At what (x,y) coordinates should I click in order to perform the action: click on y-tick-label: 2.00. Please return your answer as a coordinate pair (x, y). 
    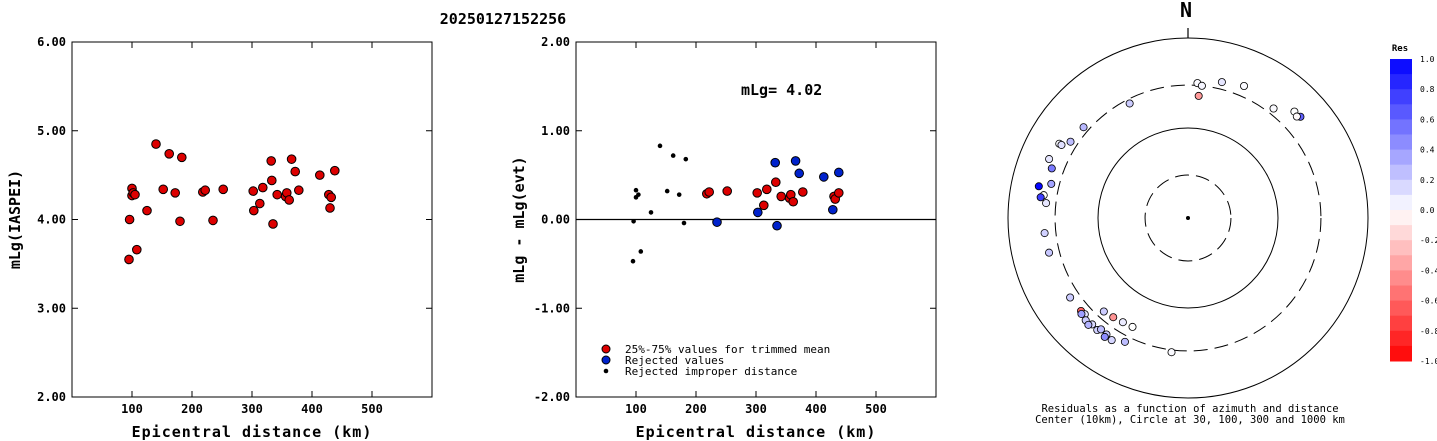
    Looking at the image, I should click on (555, 42).